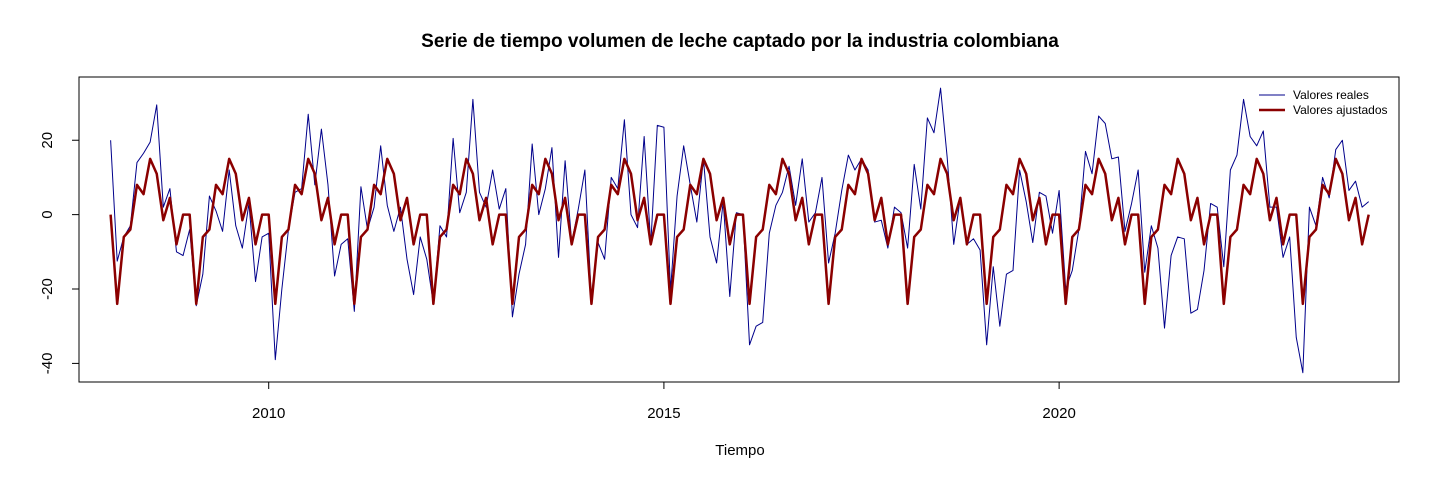 The image size is (1440, 480). I want to click on legend: Valores reales Valores ajustados, so click(1323, 102).